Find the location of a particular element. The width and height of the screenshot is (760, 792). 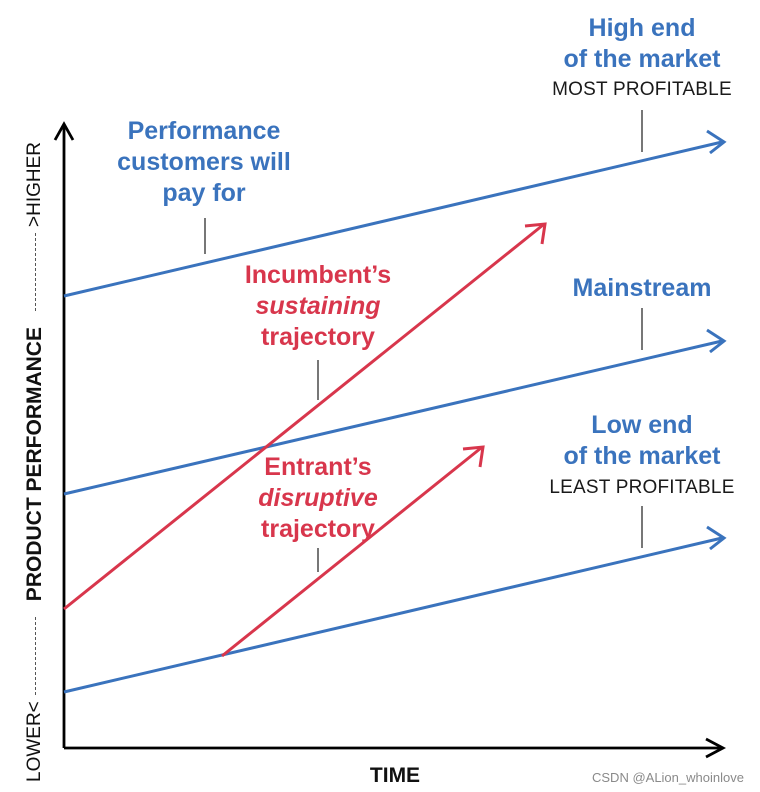

y-axis-higher-label: HIGHER is located at coordinates (34, 178).